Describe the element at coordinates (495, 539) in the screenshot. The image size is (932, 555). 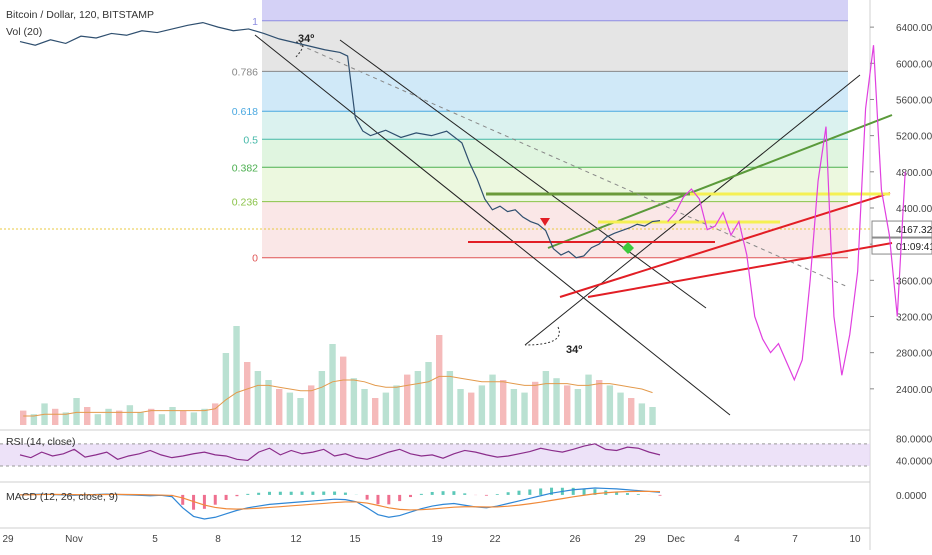
I see `time-tick-label: 22` at that location.